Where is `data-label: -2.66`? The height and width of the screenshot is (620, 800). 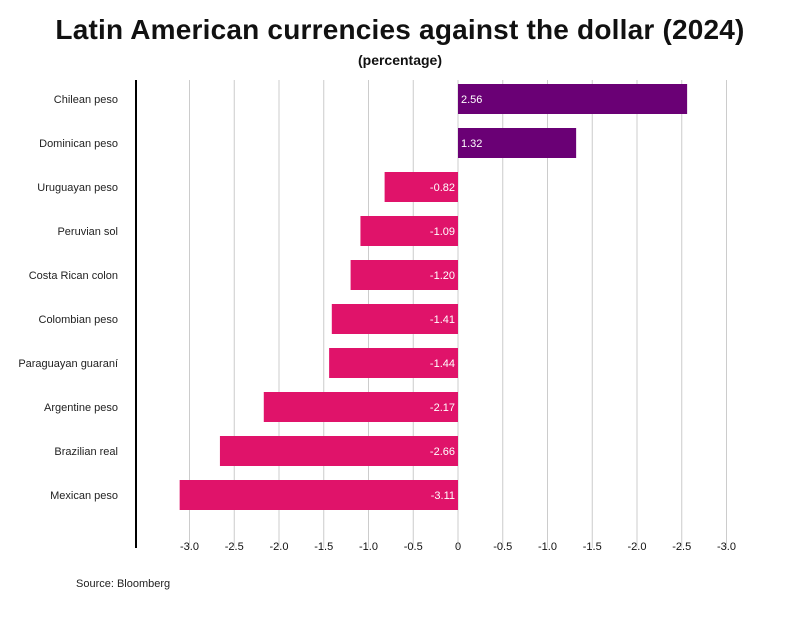
data-label: -2.66 is located at coordinates (442, 452).